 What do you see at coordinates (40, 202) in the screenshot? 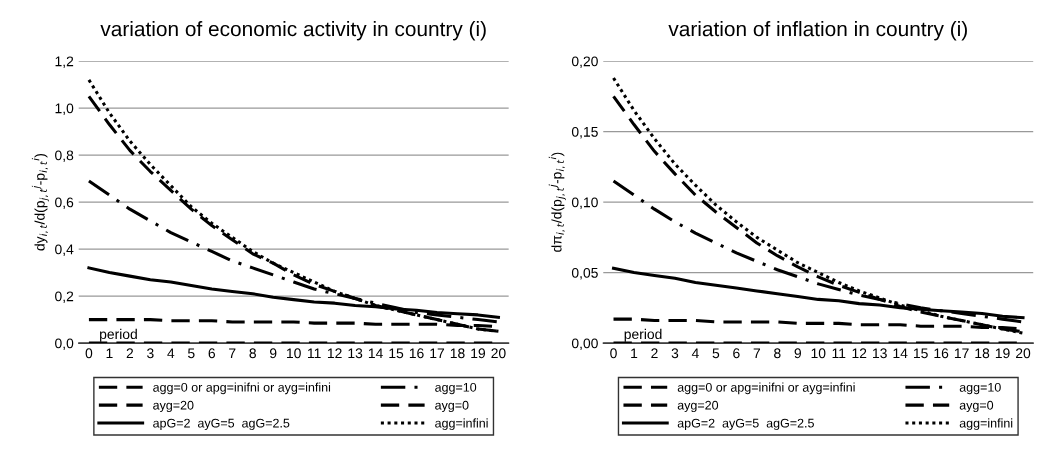
I see `text: dy$_{i,t}$/d(p$_{j,t}$$^{j}$-p$_{i,t}$$^{i}$)` at bounding box center [40, 202].